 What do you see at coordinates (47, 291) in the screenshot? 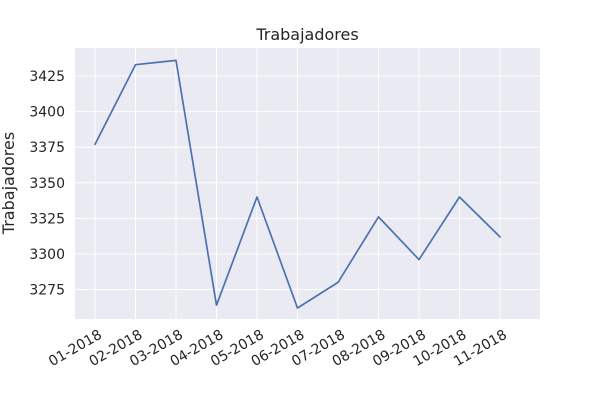
I see `y-tick-label: 3275` at bounding box center [47, 291].